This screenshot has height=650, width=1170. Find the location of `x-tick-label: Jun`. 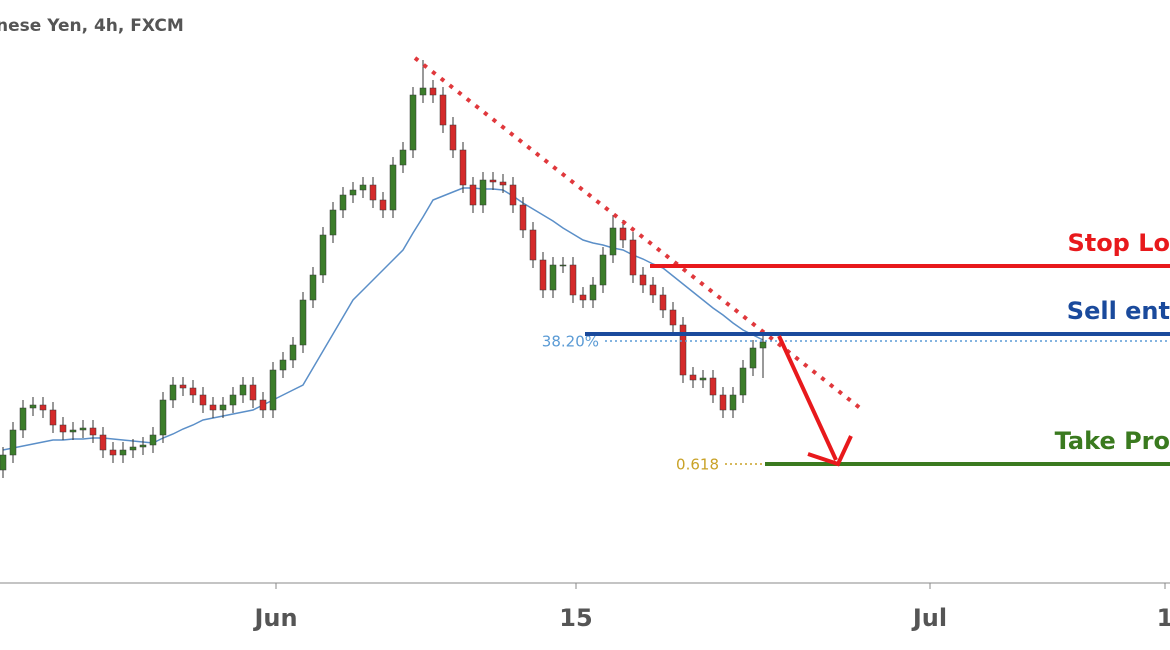

x-tick-label: Jun is located at coordinates (274, 618).